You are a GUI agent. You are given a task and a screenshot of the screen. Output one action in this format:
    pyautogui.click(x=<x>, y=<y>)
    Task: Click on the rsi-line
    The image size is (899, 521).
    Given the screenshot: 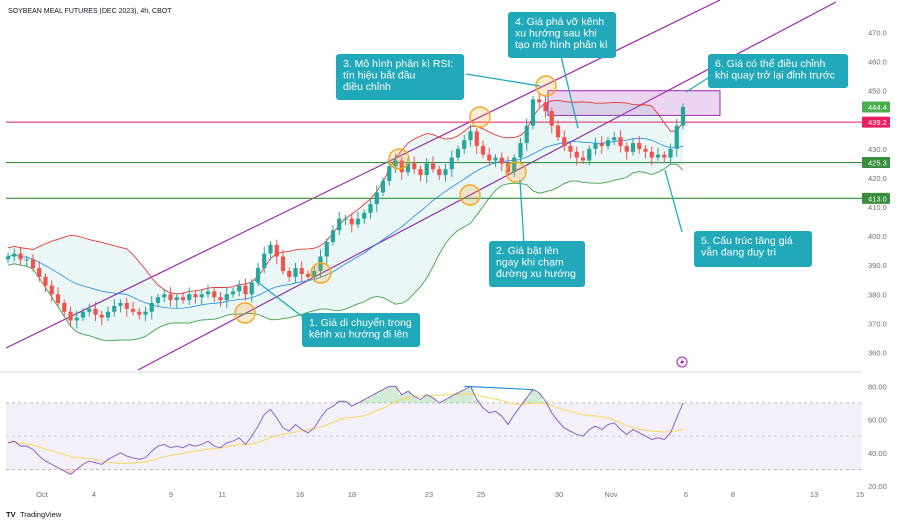 What is the action you would take?
    pyautogui.click(x=345, y=430)
    